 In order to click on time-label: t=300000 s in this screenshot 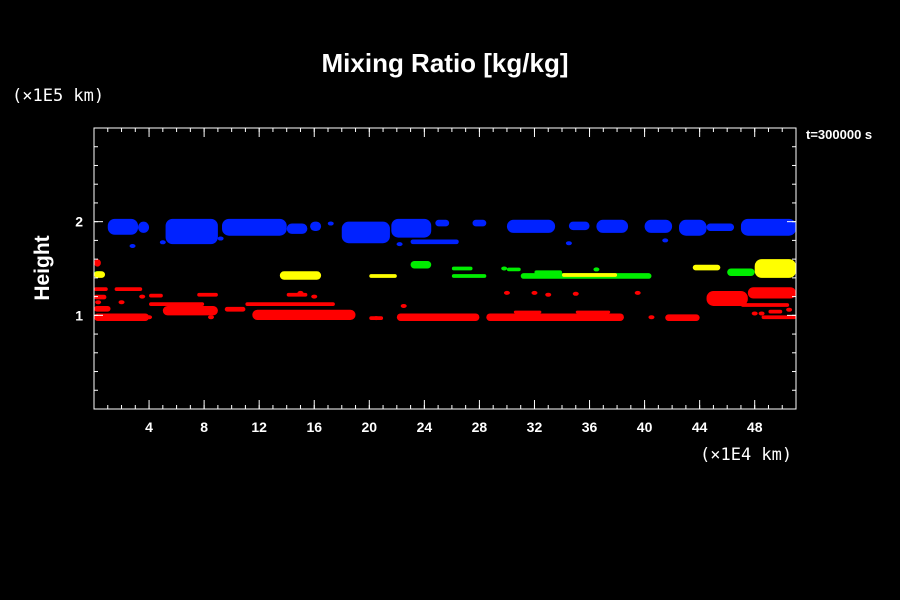, I will do `click(839, 134)`.